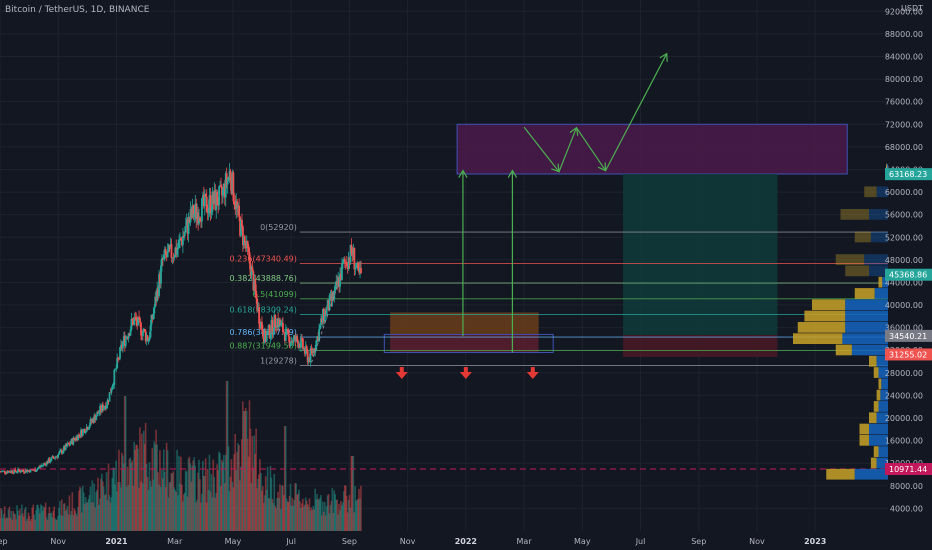 This screenshot has width=932, height=550. Describe the element at coordinates (700, 254) in the screenshot. I see `take-profit-zone` at that location.